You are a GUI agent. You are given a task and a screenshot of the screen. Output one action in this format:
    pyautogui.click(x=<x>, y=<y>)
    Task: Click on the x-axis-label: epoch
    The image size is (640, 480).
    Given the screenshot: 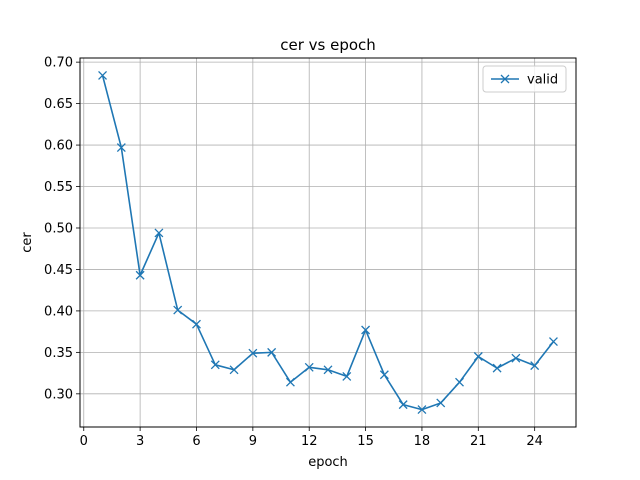 What is the action you would take?
    pyautogui.click(x=328, y=462)
    